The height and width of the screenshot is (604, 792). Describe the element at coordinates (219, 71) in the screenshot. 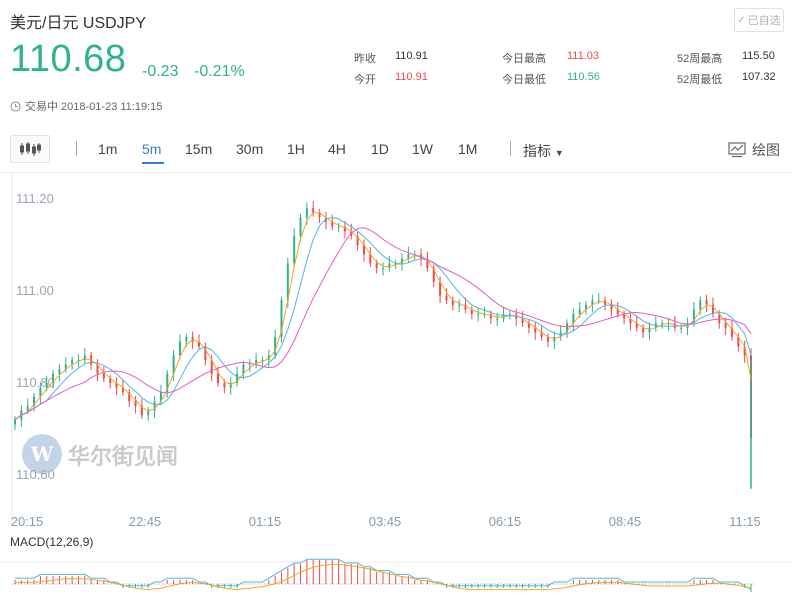

I see `price-change-pct: -0.21%` at that location.